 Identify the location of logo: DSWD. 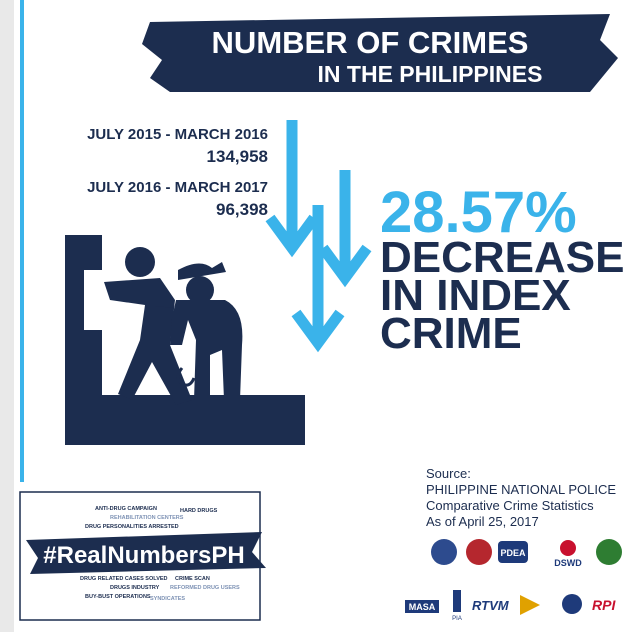
(568, 563).